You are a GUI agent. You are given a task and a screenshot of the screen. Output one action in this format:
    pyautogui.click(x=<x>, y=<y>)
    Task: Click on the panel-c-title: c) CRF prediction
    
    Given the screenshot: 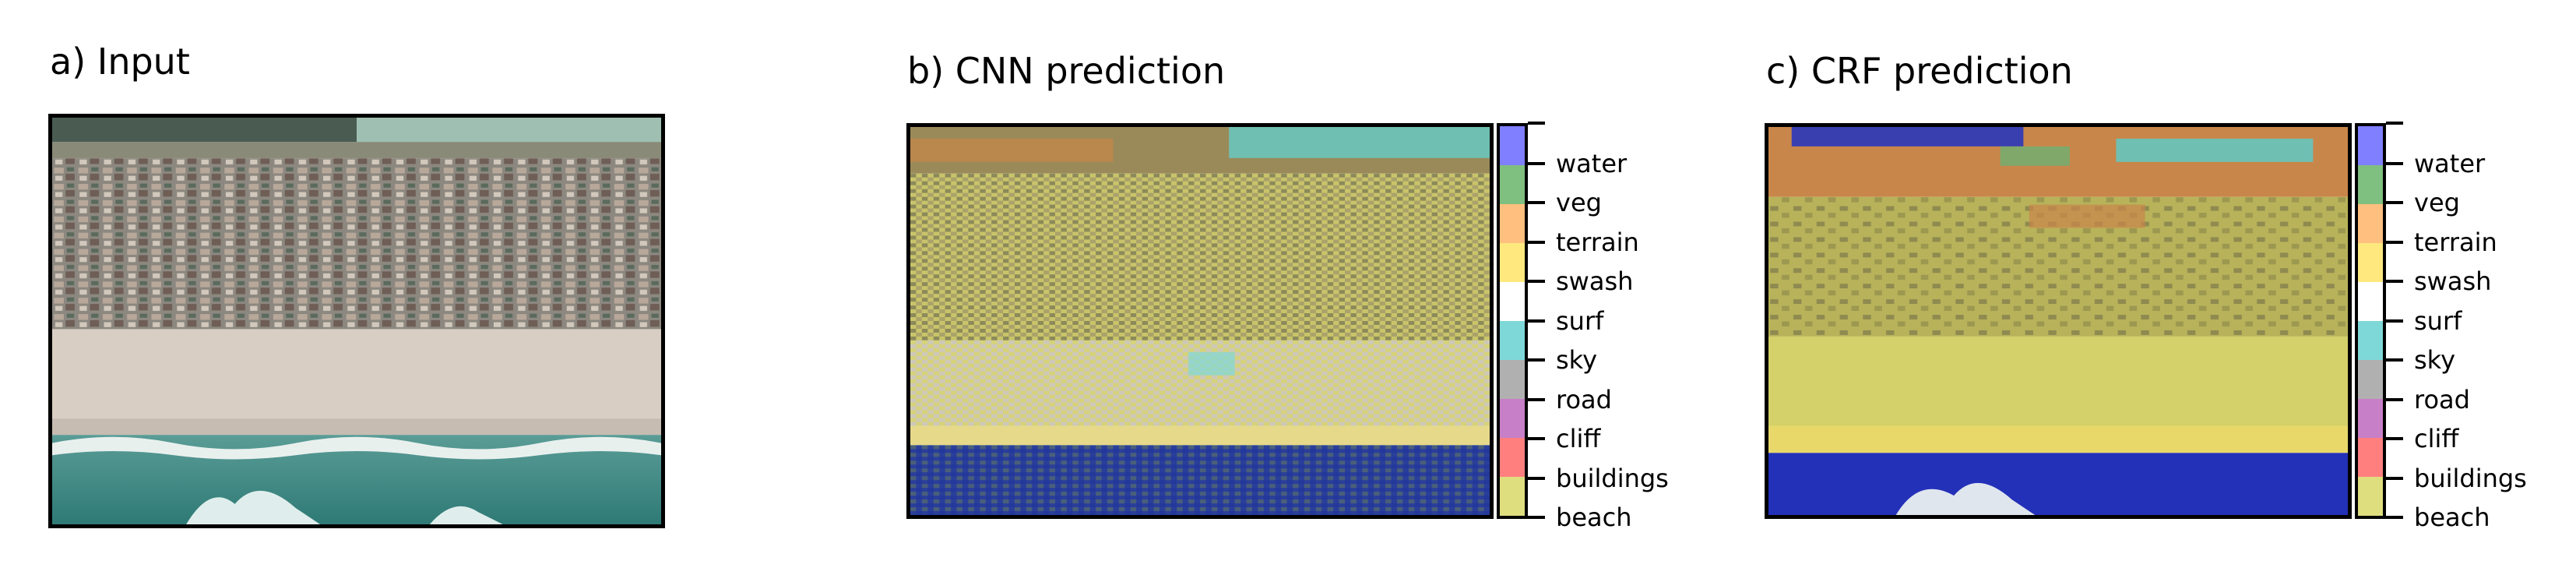 What is the action you would take?
    pyautogui.click(x=1919, y=71)
    